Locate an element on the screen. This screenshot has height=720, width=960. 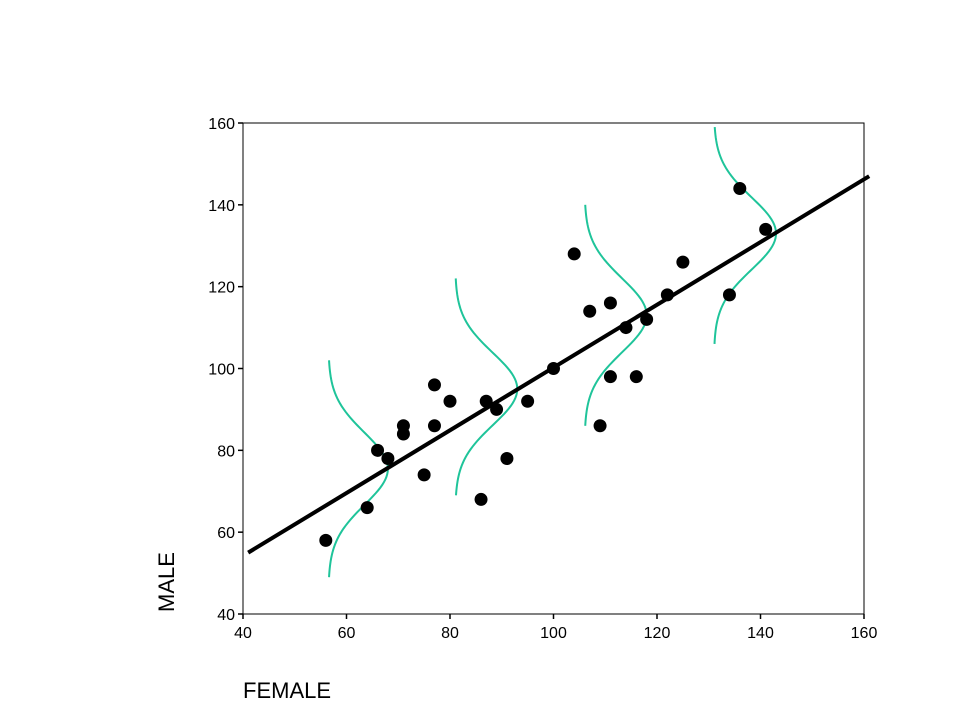
y-tick-label: 160 is located at coordinates (221, 124).